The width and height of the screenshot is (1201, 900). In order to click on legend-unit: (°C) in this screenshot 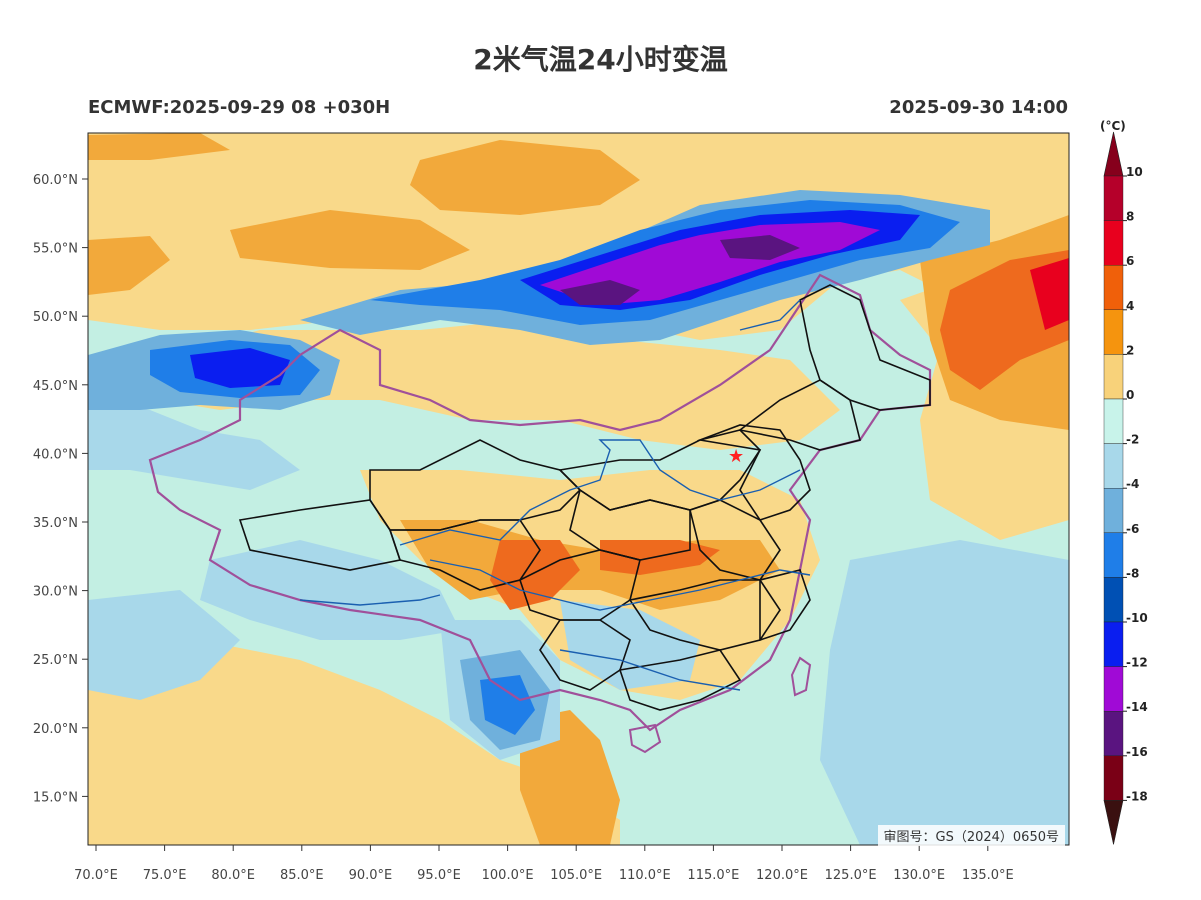, I will do `click(1113, 126)`.